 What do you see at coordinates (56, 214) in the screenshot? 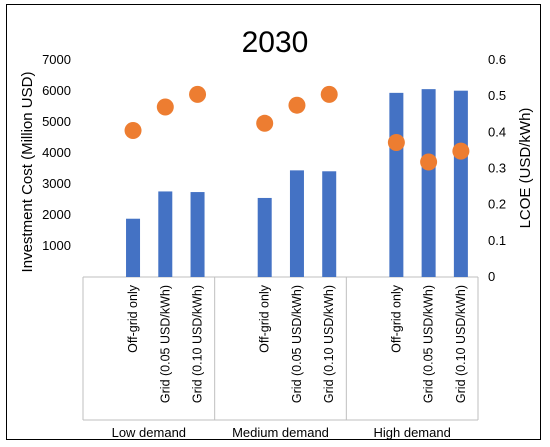
I see `y-tick-label: 2000` at bounding box center [56, 214].